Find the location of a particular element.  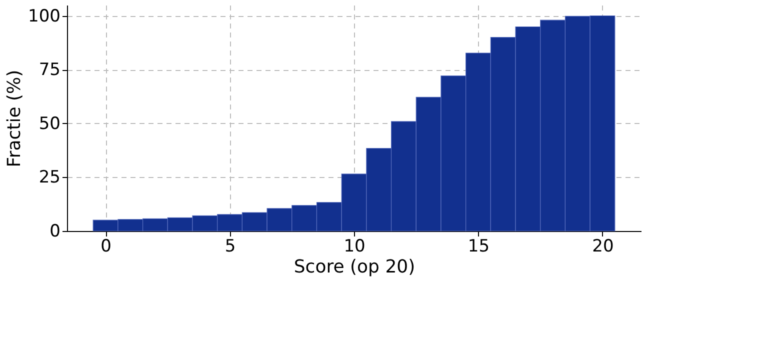

x-tick-label: 15 is located at coordinates (479, 246).